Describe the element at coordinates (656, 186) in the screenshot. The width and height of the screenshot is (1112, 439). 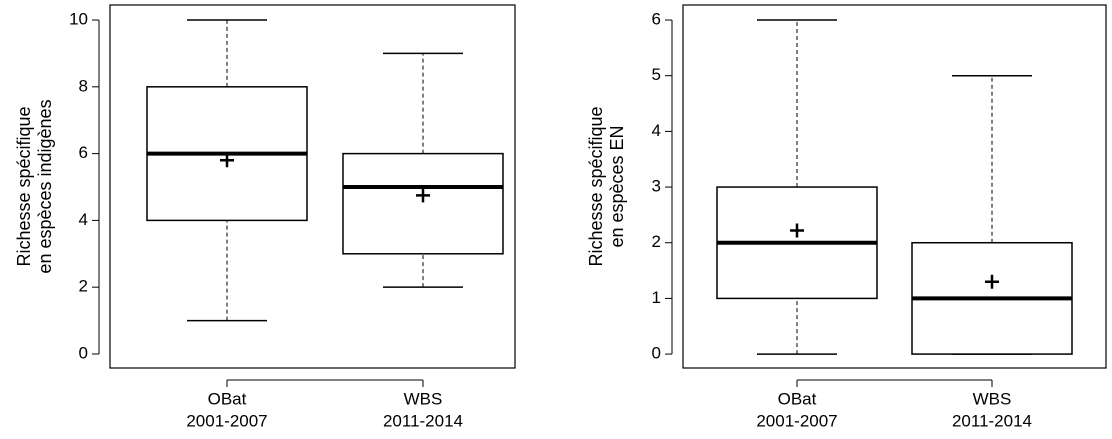
I see `y-tick-label: 3` at that location.